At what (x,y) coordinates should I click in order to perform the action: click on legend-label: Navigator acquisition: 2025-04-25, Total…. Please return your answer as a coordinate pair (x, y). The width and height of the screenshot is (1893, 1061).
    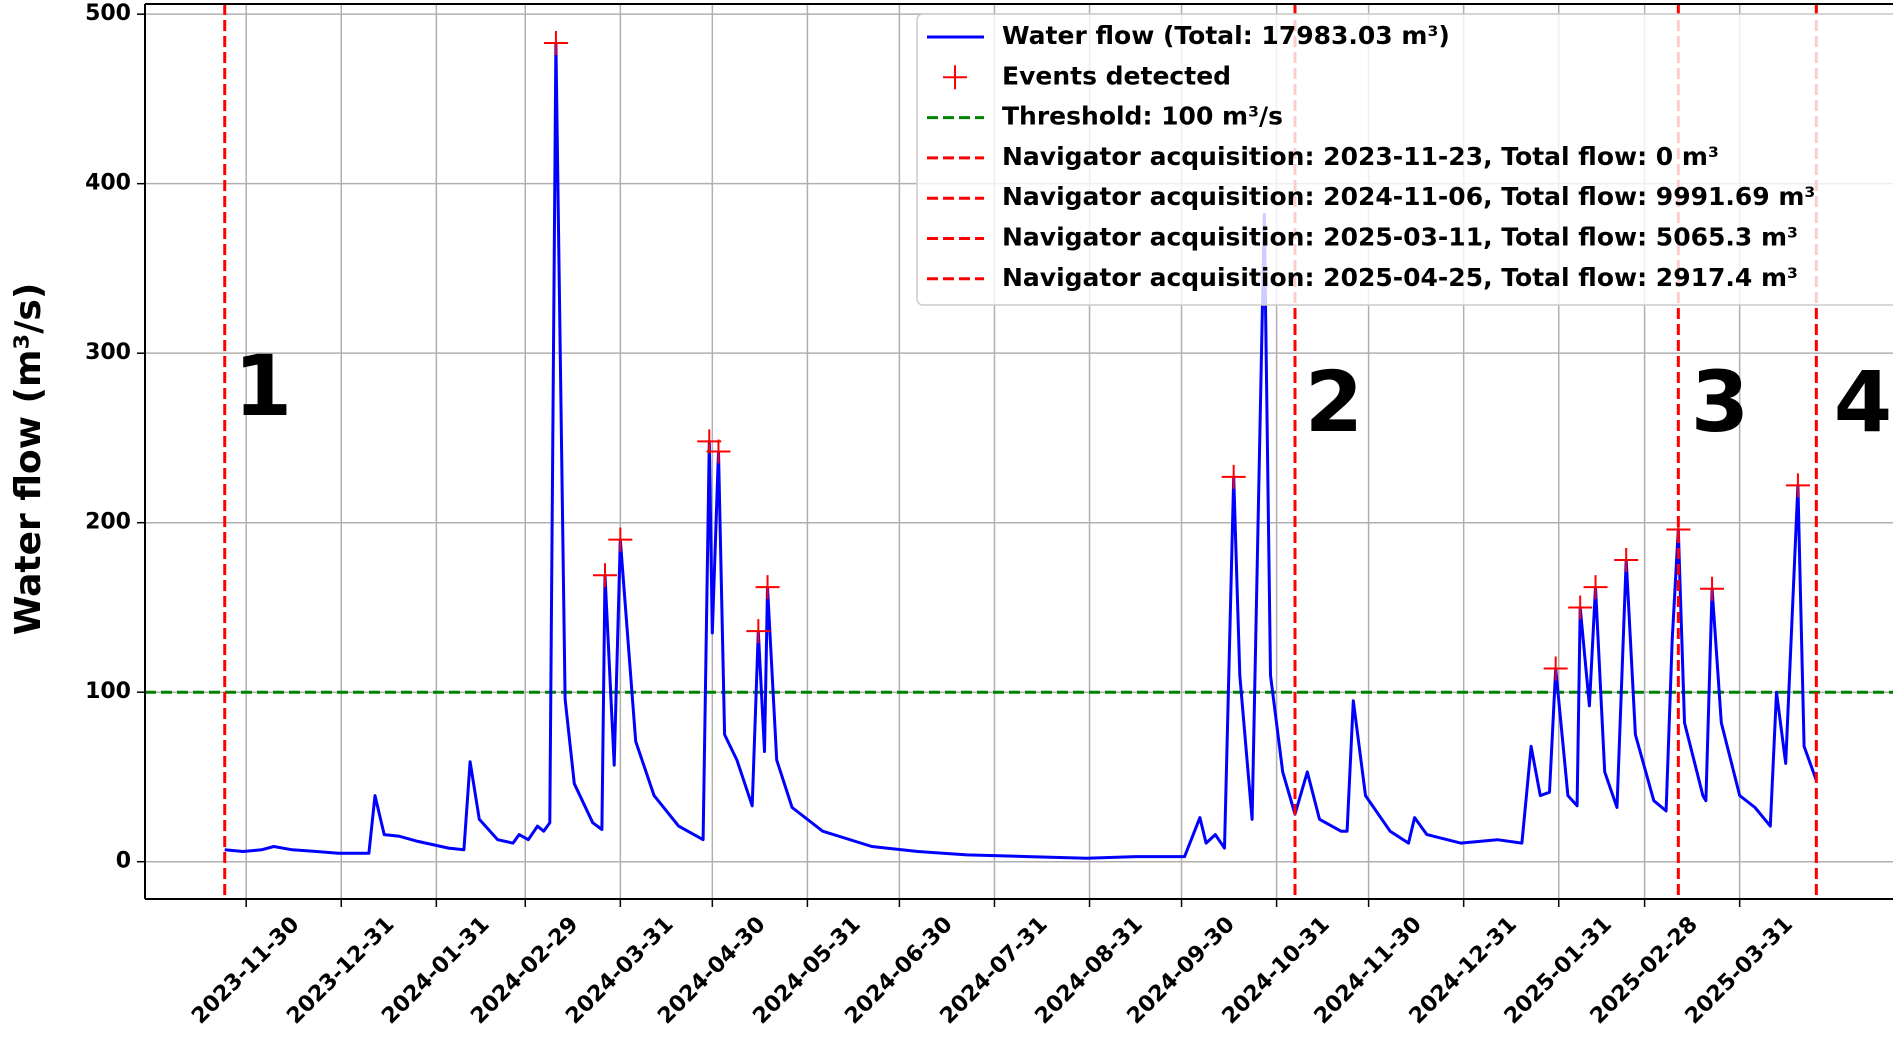
    Looking at the image, I should click on (1400, 277).